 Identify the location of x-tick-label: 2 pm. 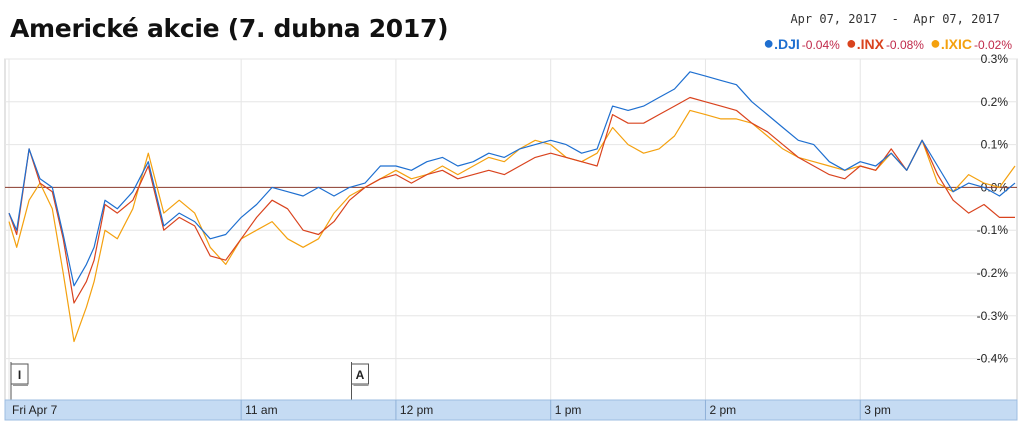
(722, 410).